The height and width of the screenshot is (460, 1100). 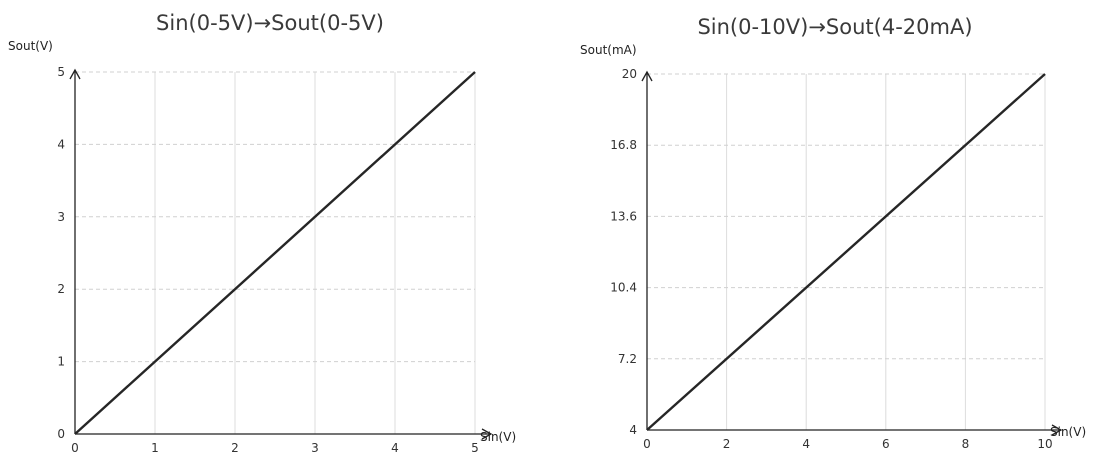 I want to click on chart-title: Sin(0-5V)→Sout(0-5V), so click(x=270, y=23).